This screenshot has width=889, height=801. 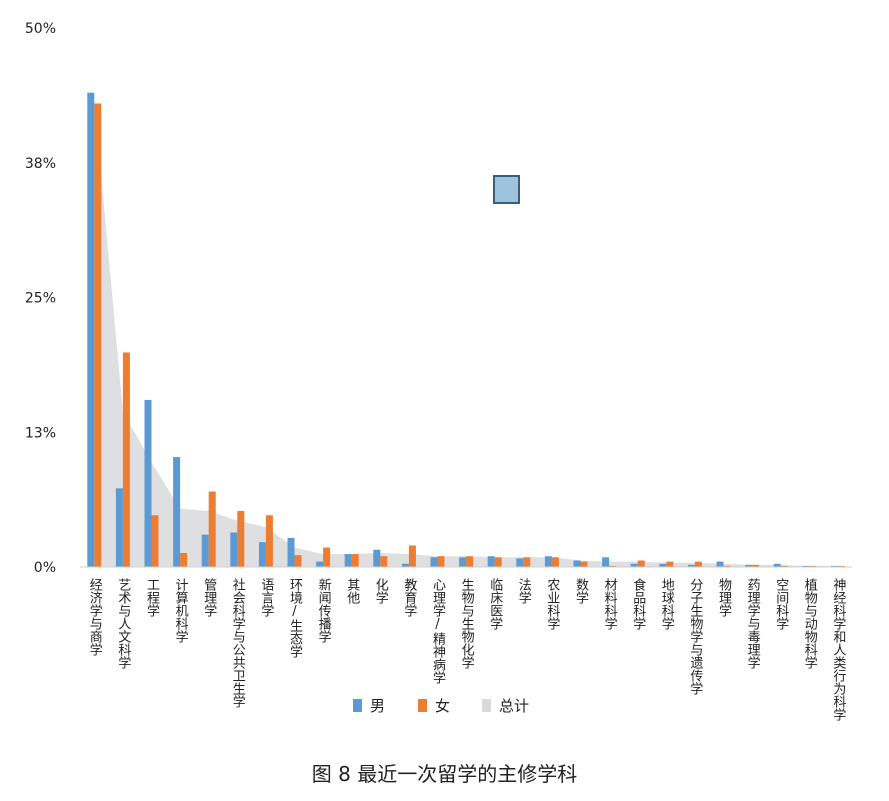 I want to click on floating-marker-square, so click(x=506, y=189).